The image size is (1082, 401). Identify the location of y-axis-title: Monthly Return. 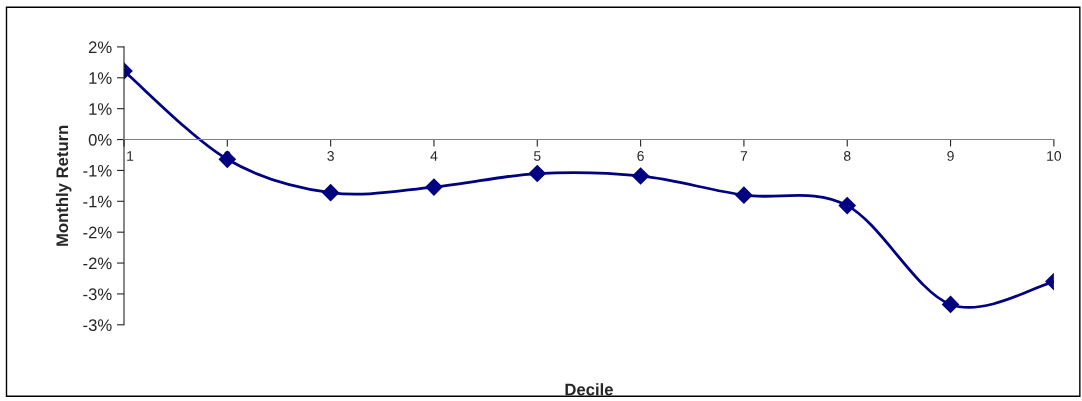
(63, 185).